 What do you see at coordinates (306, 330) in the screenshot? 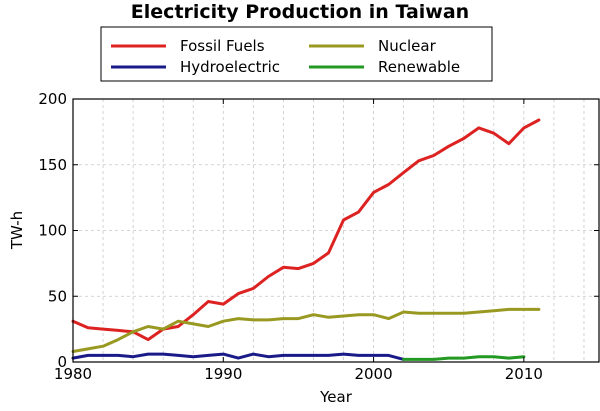
I see `series-line-nuclear` at bounding box center [306, 330].